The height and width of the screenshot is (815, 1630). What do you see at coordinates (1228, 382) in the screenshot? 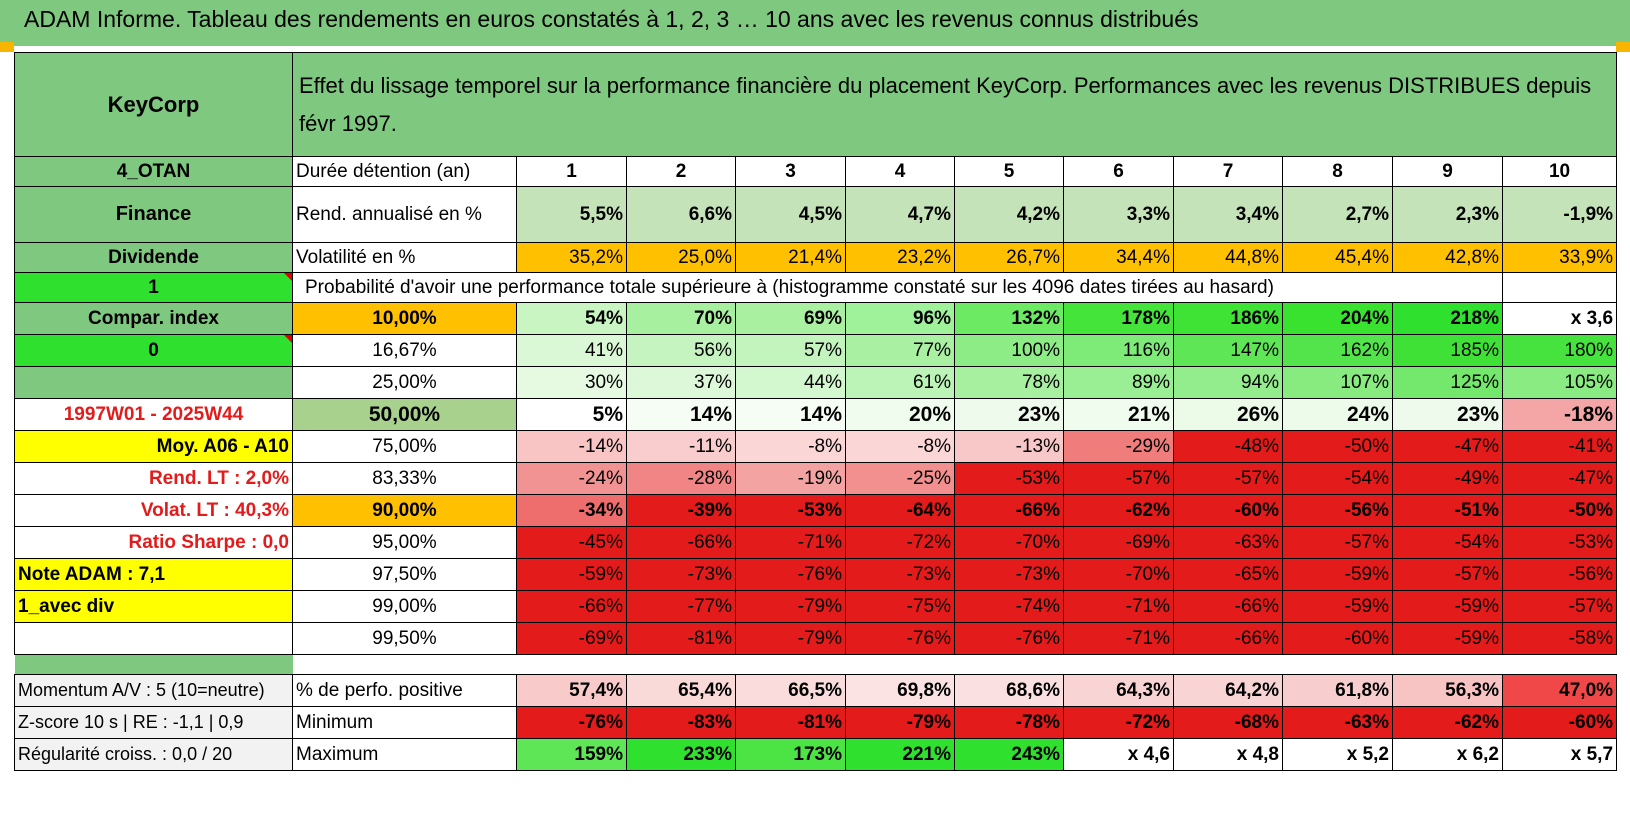
I see `probability-value: 94%` at bounding box center [1228, 382].